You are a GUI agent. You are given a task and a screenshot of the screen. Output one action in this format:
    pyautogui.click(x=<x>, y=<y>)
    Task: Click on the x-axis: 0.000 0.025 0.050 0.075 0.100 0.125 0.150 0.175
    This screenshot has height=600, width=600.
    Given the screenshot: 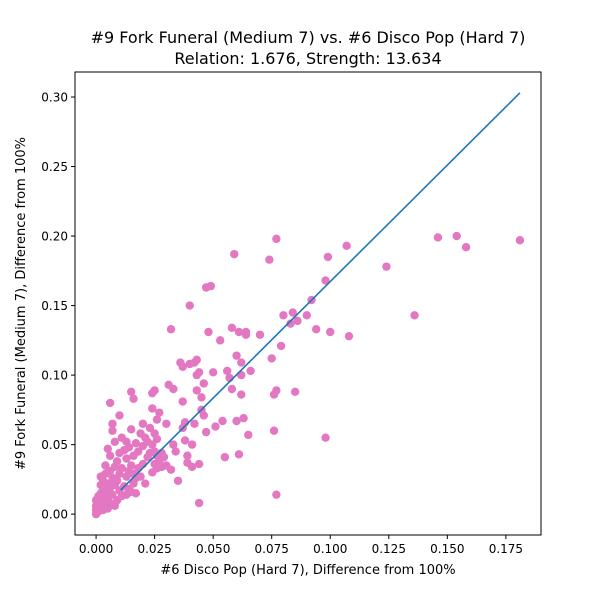 What is the action you would take?
    pyautogui.click(x=301, y=545)
    